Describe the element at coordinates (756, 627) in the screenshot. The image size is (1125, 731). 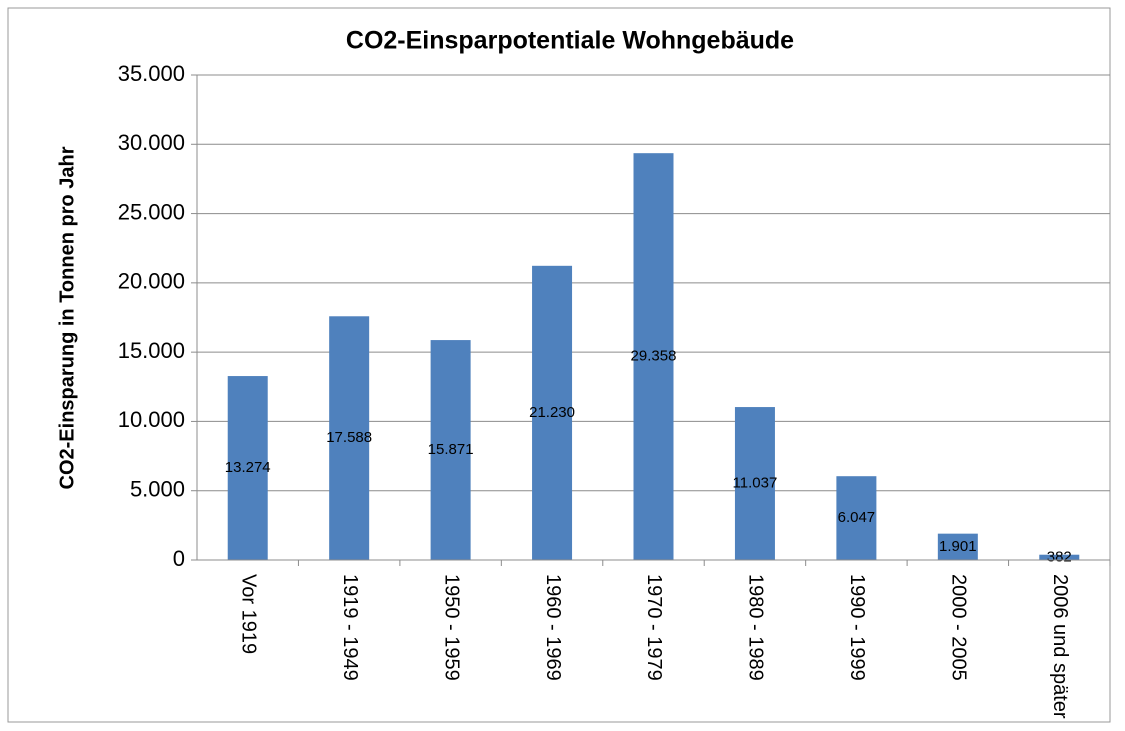
I see `x-tick-label: 1980 - 1989` at that location.